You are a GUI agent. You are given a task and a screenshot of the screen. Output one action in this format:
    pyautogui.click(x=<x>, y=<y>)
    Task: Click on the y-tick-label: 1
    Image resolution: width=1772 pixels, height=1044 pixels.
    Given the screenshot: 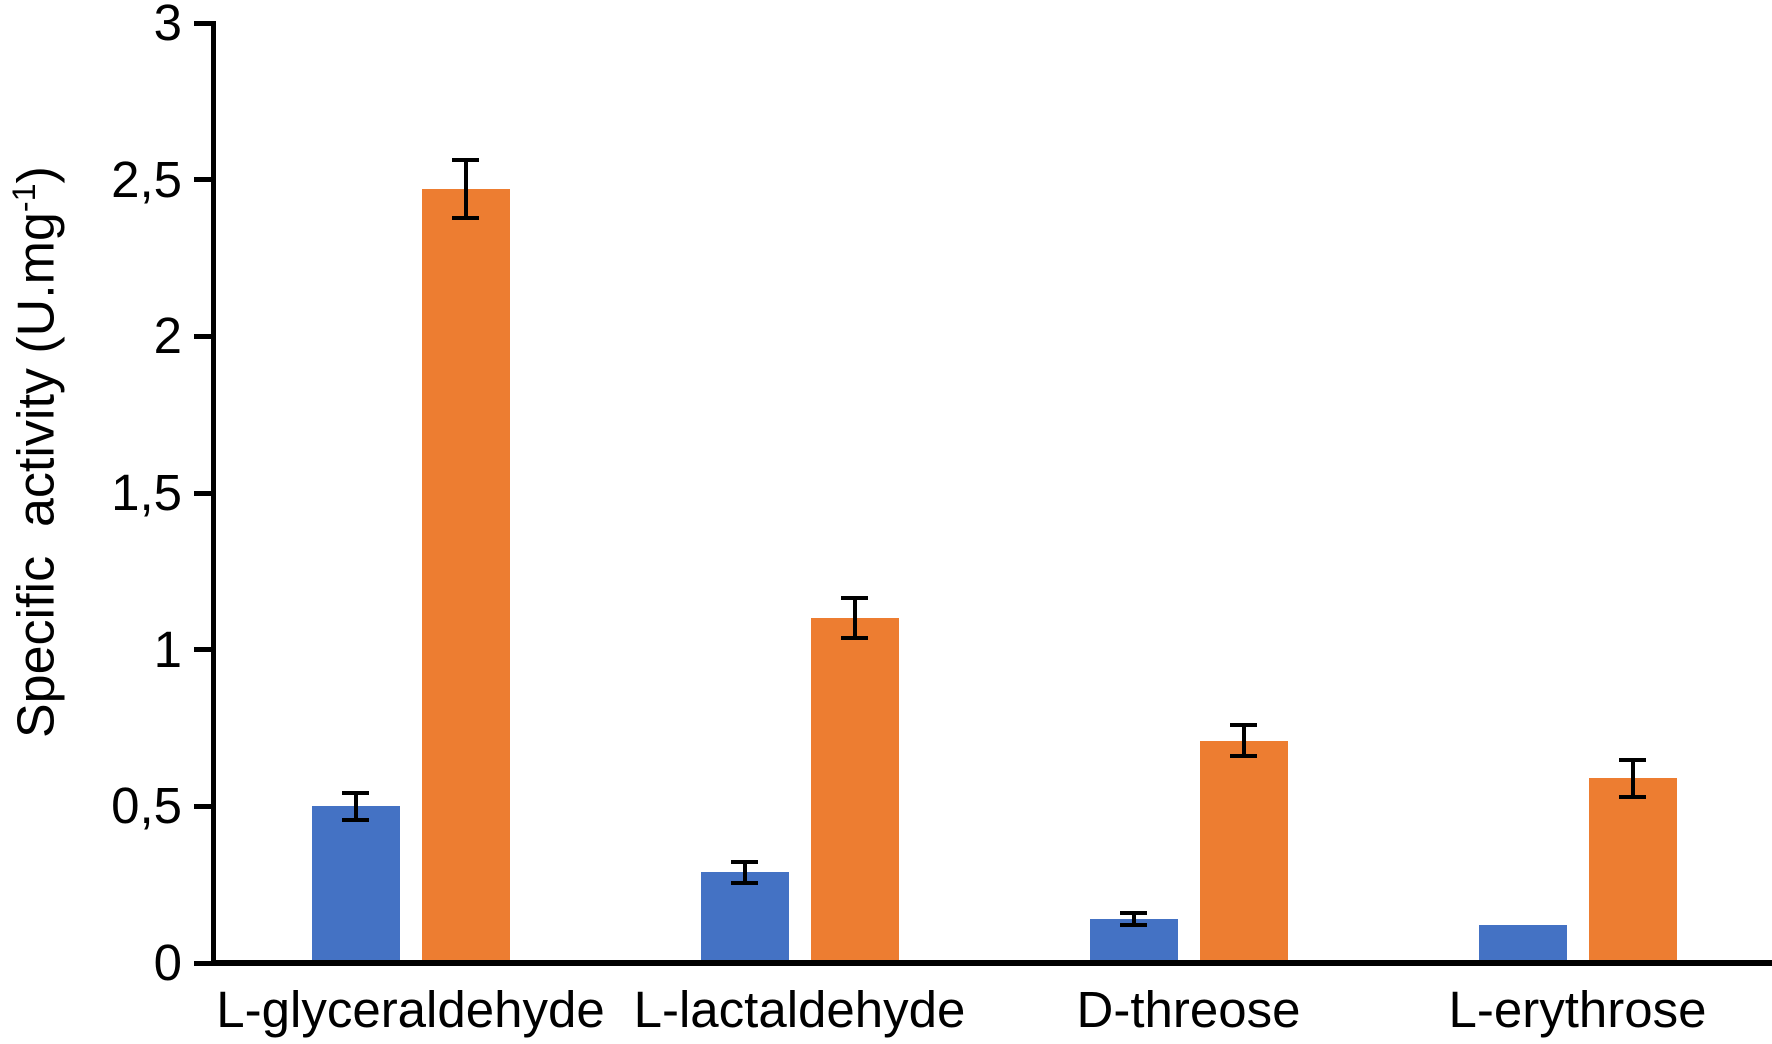 What is the action you would take?
    pyautogui.click(x=167, y=649)
    